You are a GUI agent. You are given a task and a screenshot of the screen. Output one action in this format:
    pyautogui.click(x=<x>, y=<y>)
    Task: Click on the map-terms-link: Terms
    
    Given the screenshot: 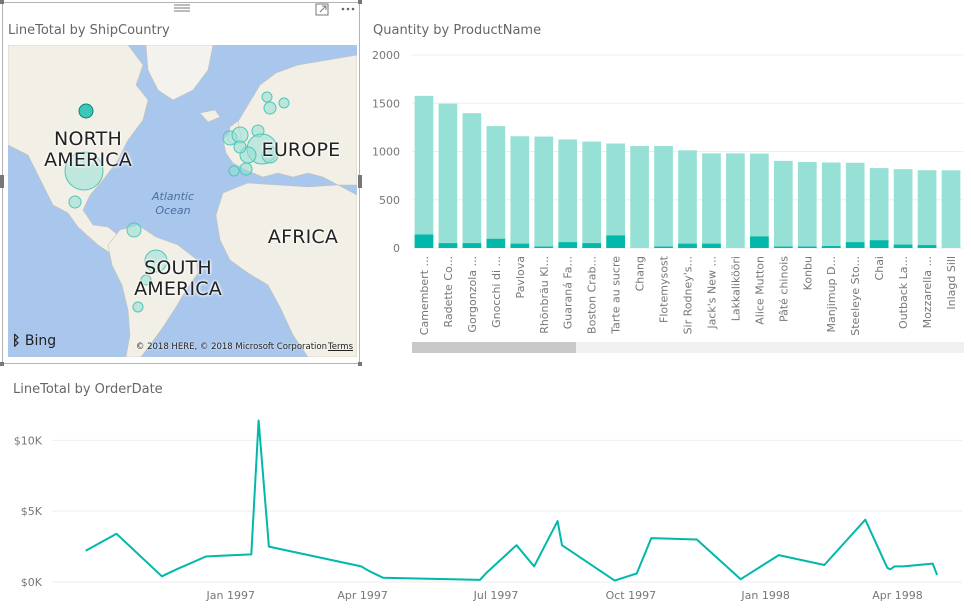 What is the action you would take?
    pyautogui.click(x=340, y=347)
    